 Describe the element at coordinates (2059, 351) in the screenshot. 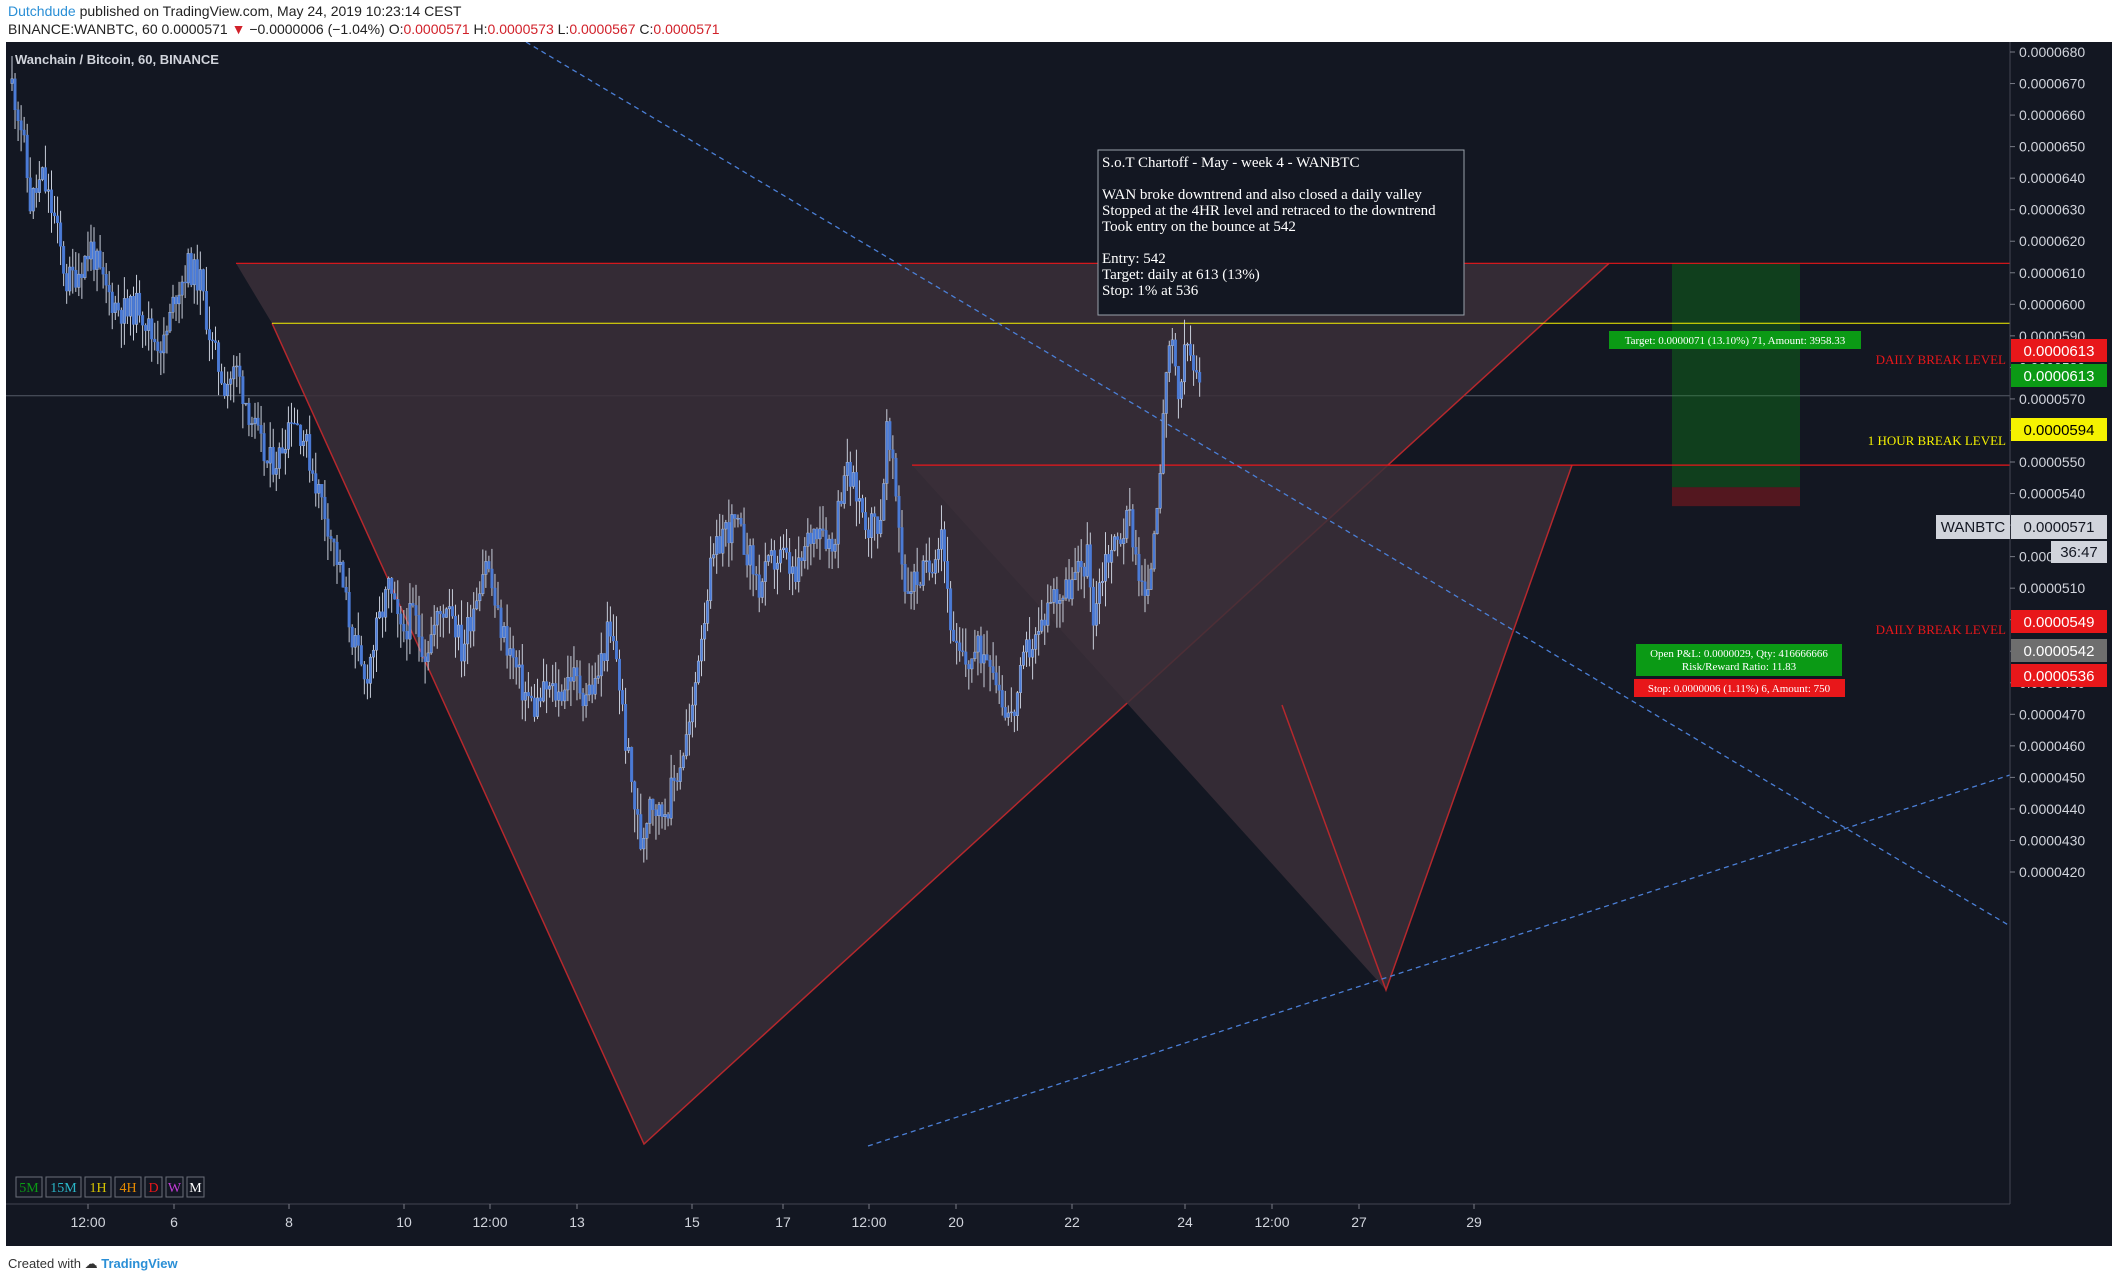

I see `svg-text: 0.0000613` at that location.